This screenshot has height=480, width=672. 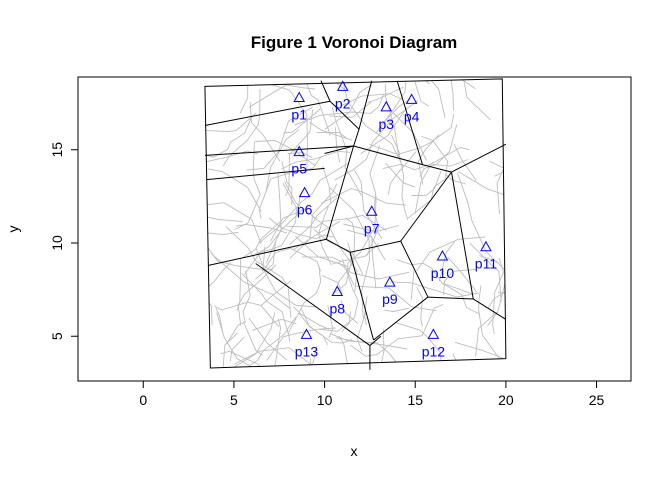 What do you see at coordinates (143, 400) in the screenshot?
I see `x-tick-label: 0` at bounding box center [143, 400].